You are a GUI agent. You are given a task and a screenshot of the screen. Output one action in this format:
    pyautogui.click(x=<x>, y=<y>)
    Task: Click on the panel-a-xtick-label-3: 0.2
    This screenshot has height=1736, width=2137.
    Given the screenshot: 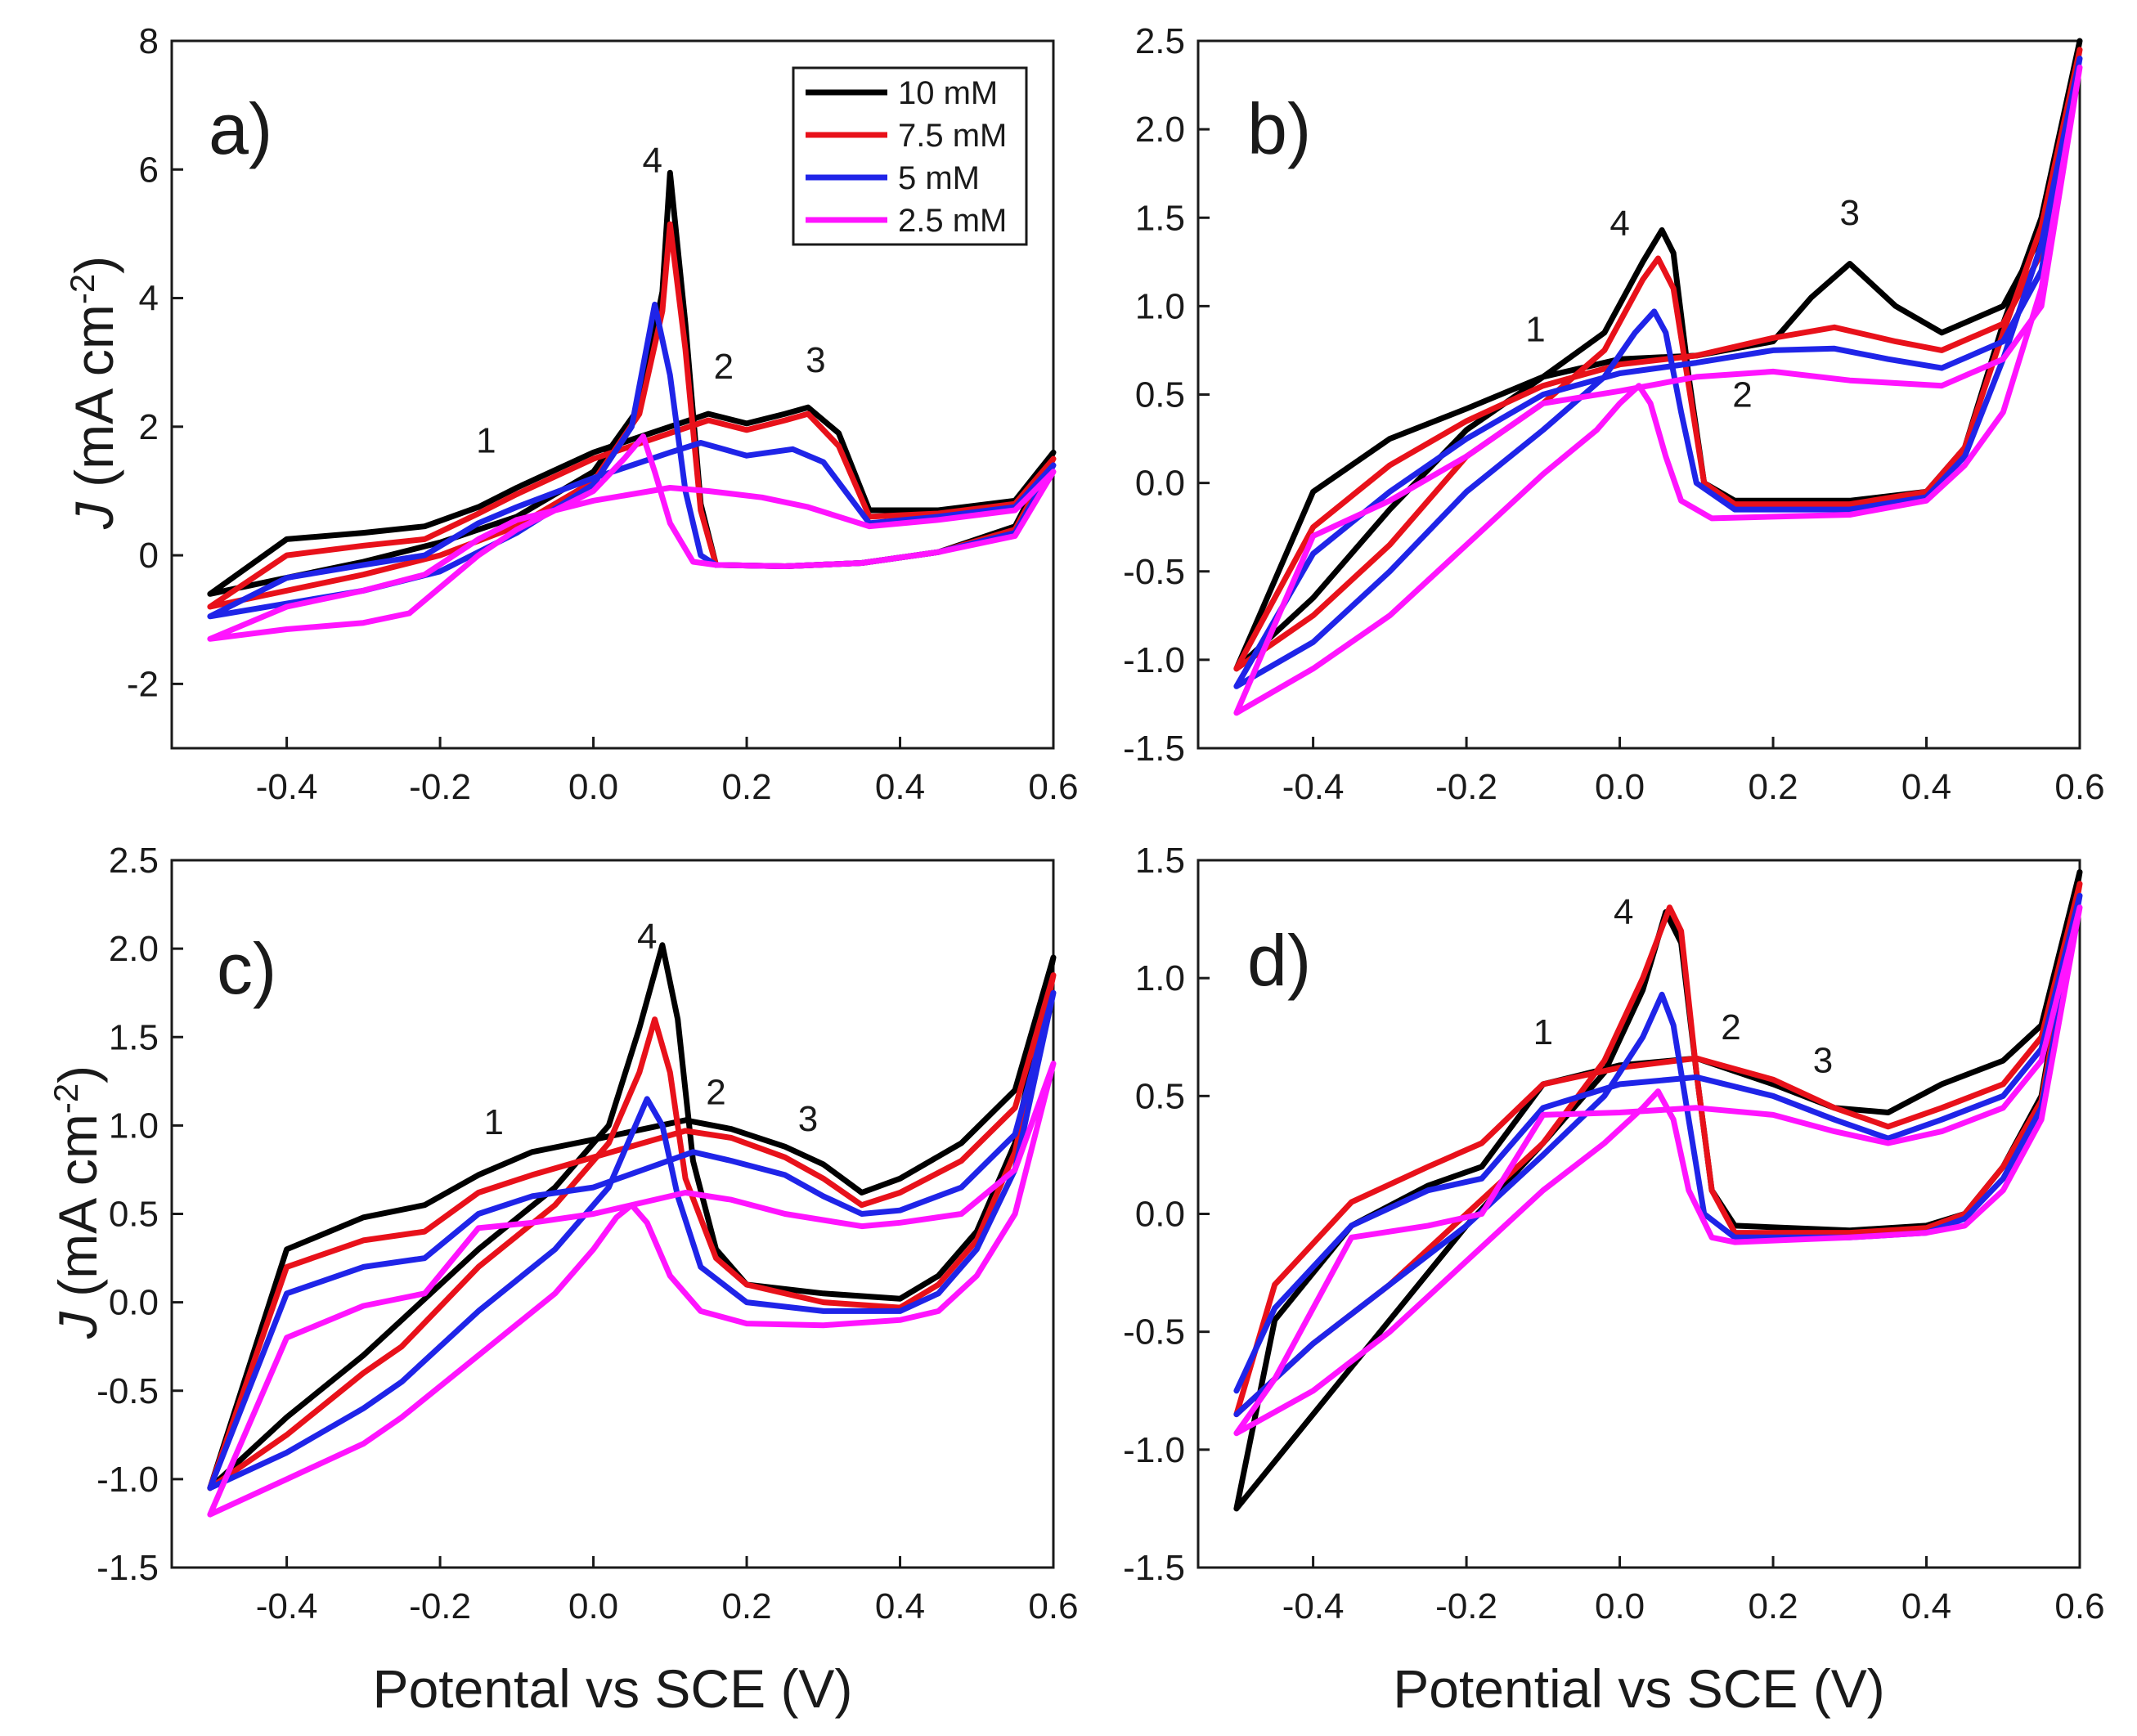 What is the action you would take?
    pyautogui.click(x=746, y=787)
    